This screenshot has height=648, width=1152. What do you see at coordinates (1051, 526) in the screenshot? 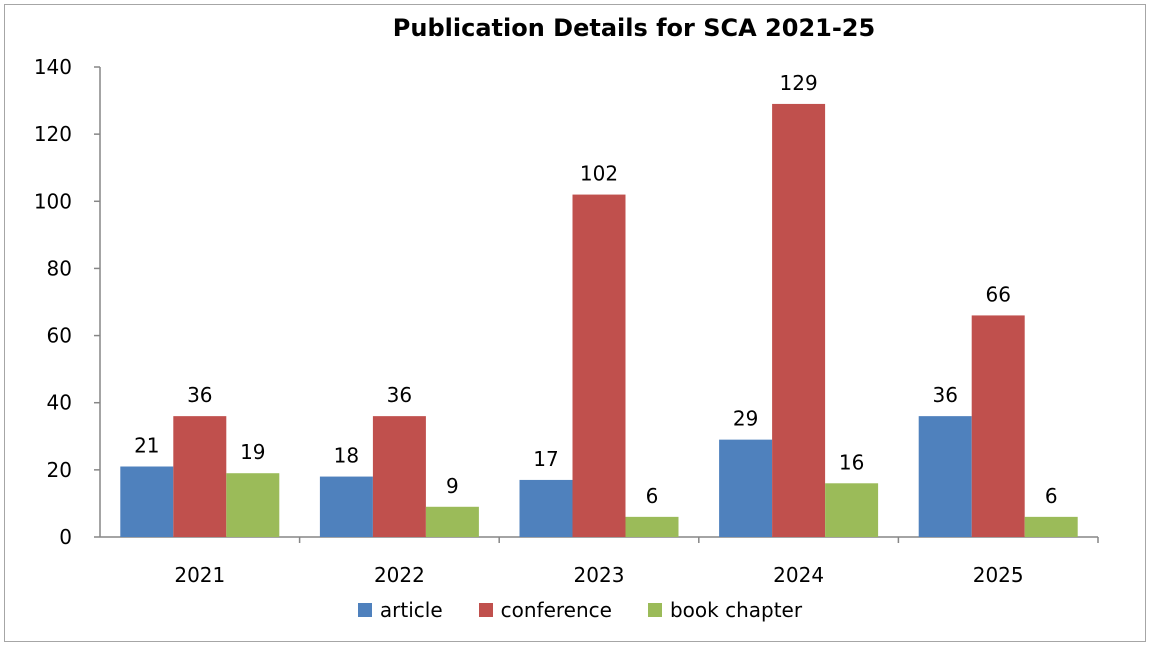
I see `bar-book-chapter-2025` at bounding box center [1051, 526].